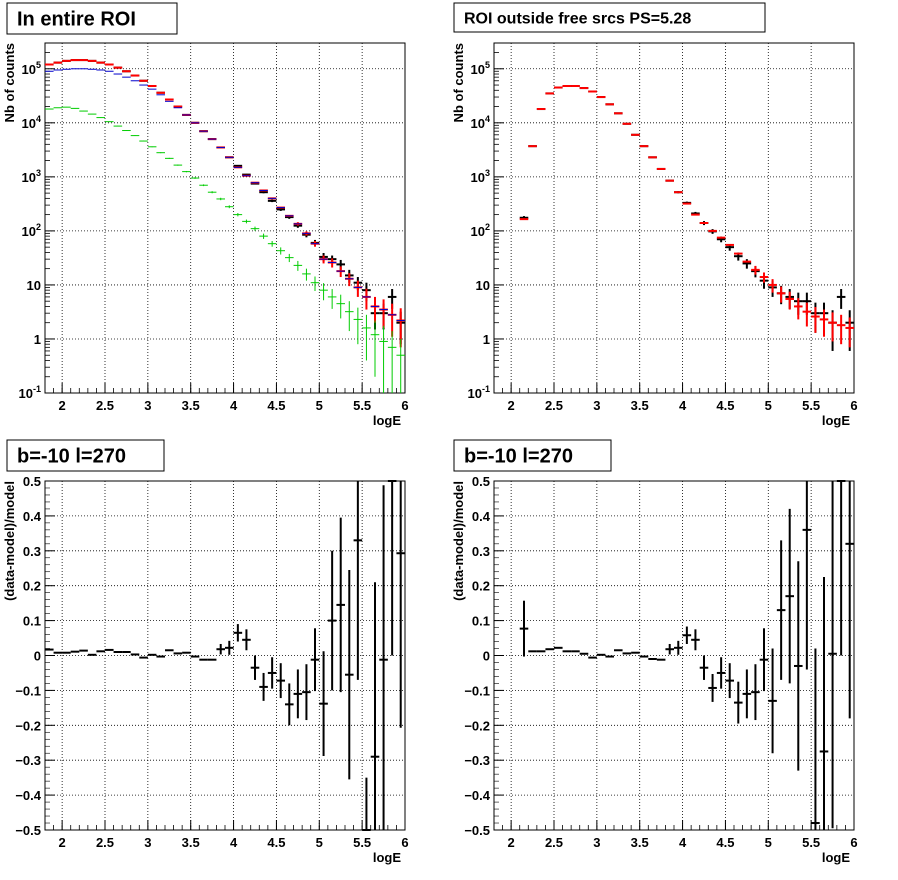 The width and height of the screenshot is (898, 880). I want to click on y-axis-label: (data-model)/model, so click(9, 541).